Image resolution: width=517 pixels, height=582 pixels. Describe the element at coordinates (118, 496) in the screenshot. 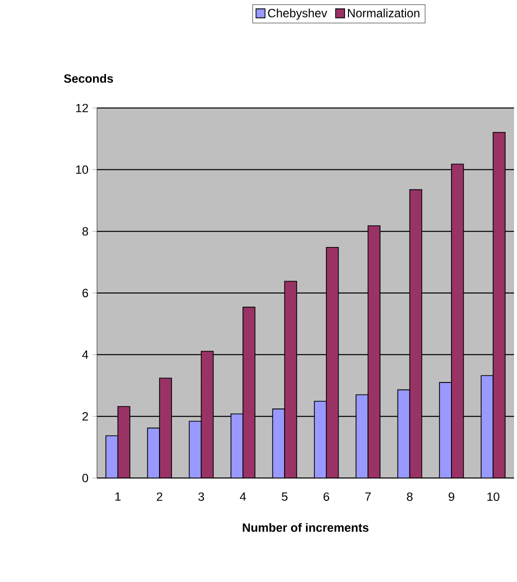

I see `x-tick-label: 1` at that location.